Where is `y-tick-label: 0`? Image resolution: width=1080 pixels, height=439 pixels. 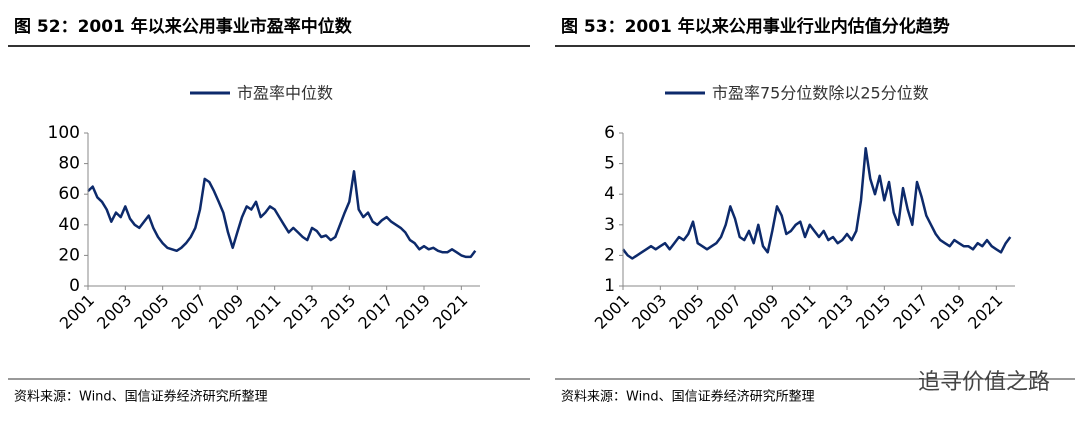
y-tick-label: 0 is located at coordinates (74, 286).